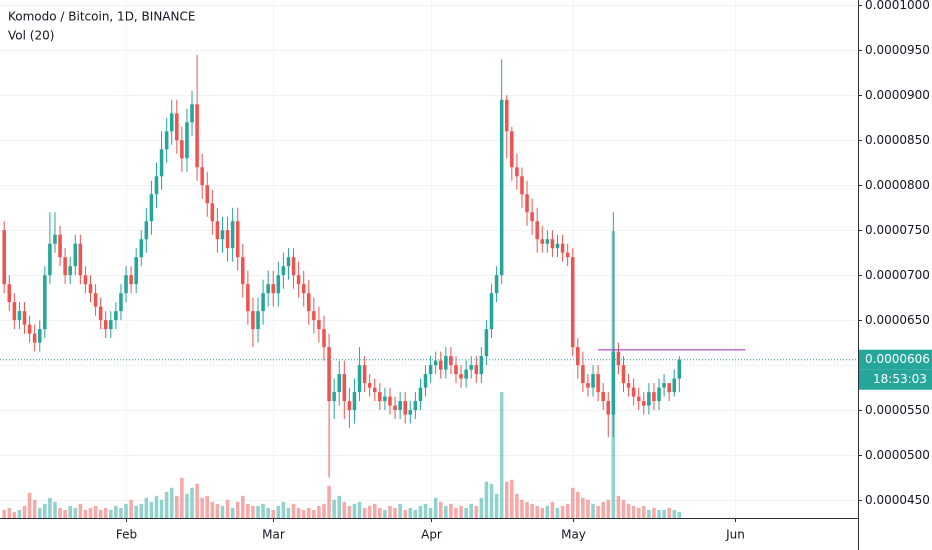 This screenshot has width=932, height=550. I want to click on x-tick-label: Feb, so click(126, 535).